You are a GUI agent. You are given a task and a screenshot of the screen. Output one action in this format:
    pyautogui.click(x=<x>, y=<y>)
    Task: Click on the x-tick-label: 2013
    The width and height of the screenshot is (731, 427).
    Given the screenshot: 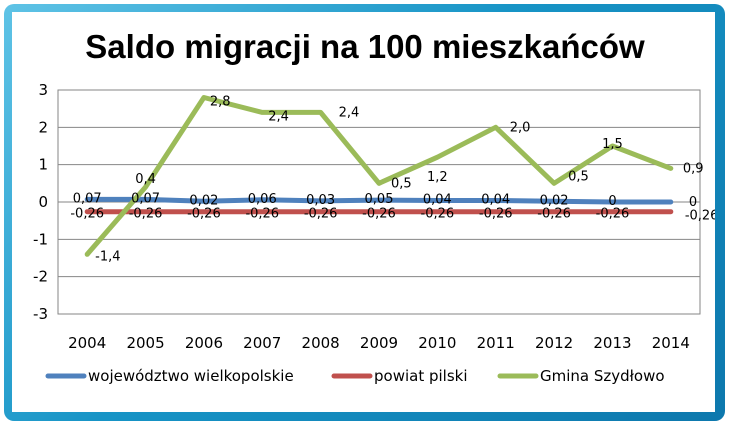 What is the action you would take?
    pyautogui.click(x=612, y=343)
    